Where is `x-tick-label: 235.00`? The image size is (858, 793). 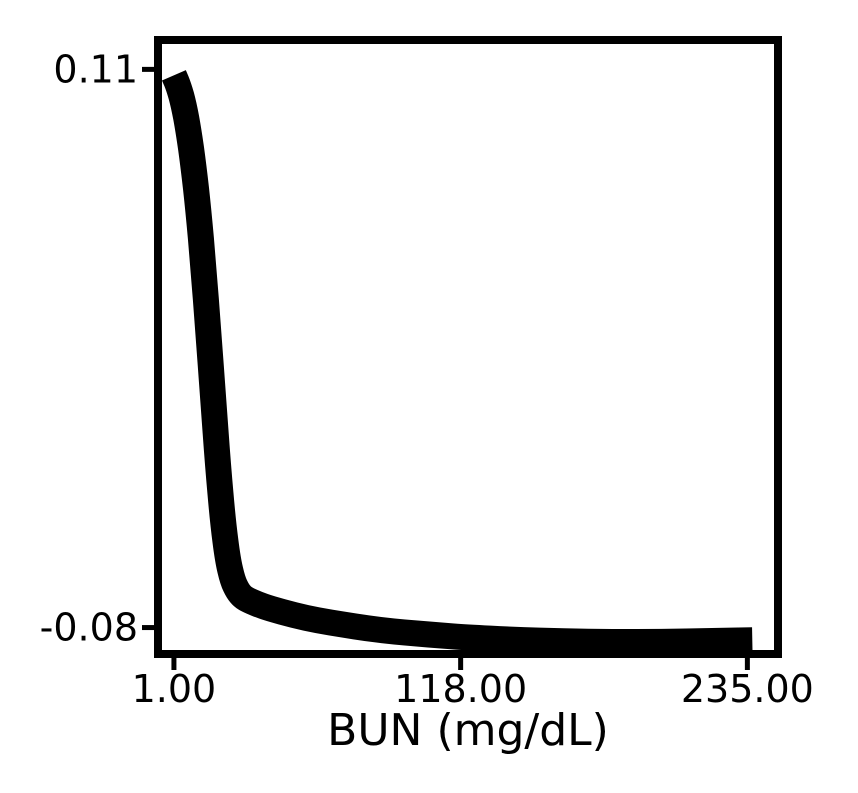
x-tick-label: 235.00 is located at coordinates (747, 689).